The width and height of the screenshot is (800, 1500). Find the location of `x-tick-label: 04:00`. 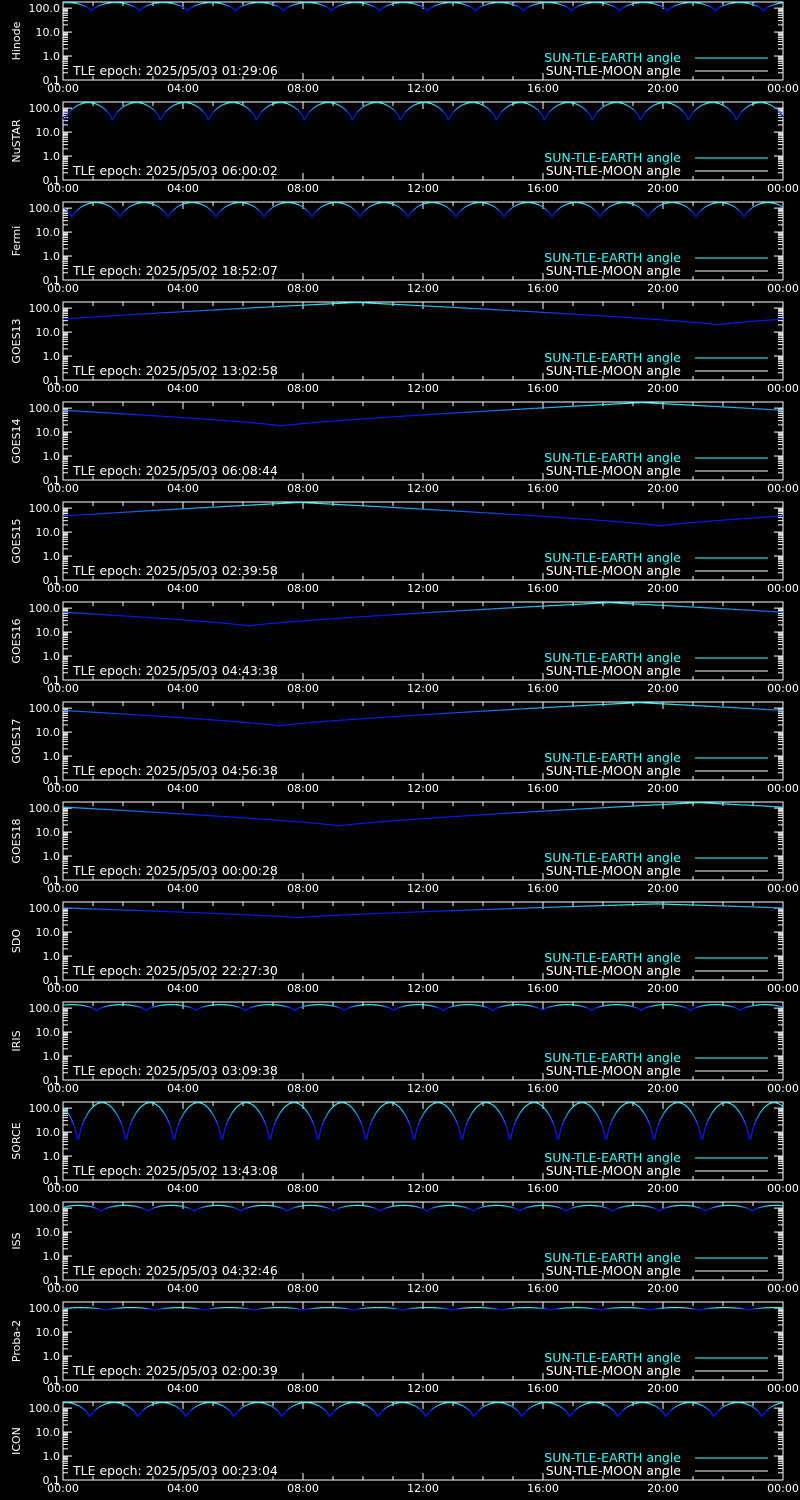

x-tick-label: 04:00 is located at coordinates (183, 688).